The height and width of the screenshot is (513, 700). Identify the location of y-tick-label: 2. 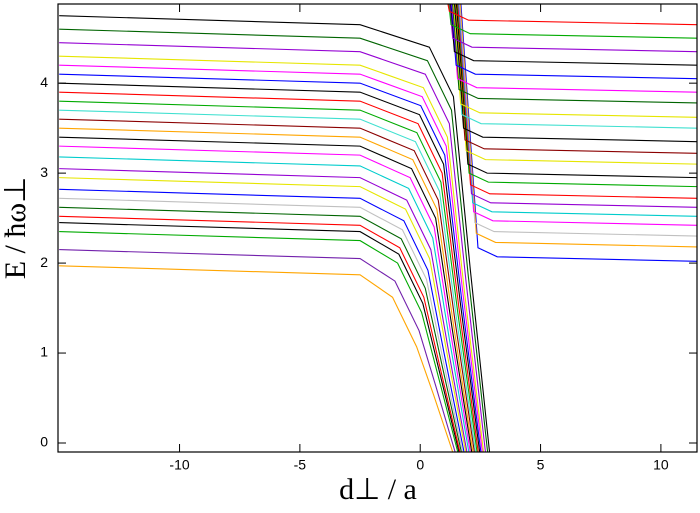
(44, 262).